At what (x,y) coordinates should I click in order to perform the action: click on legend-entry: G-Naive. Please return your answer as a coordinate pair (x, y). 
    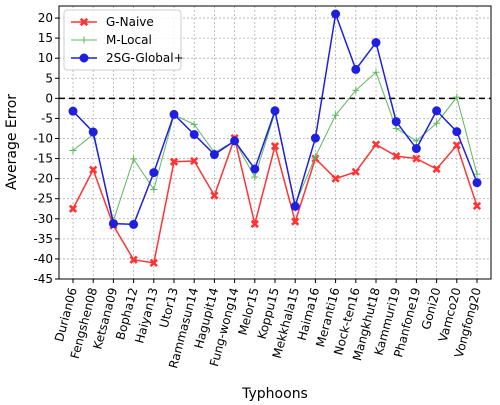
    Looking at the image, I should click on (112, 22).